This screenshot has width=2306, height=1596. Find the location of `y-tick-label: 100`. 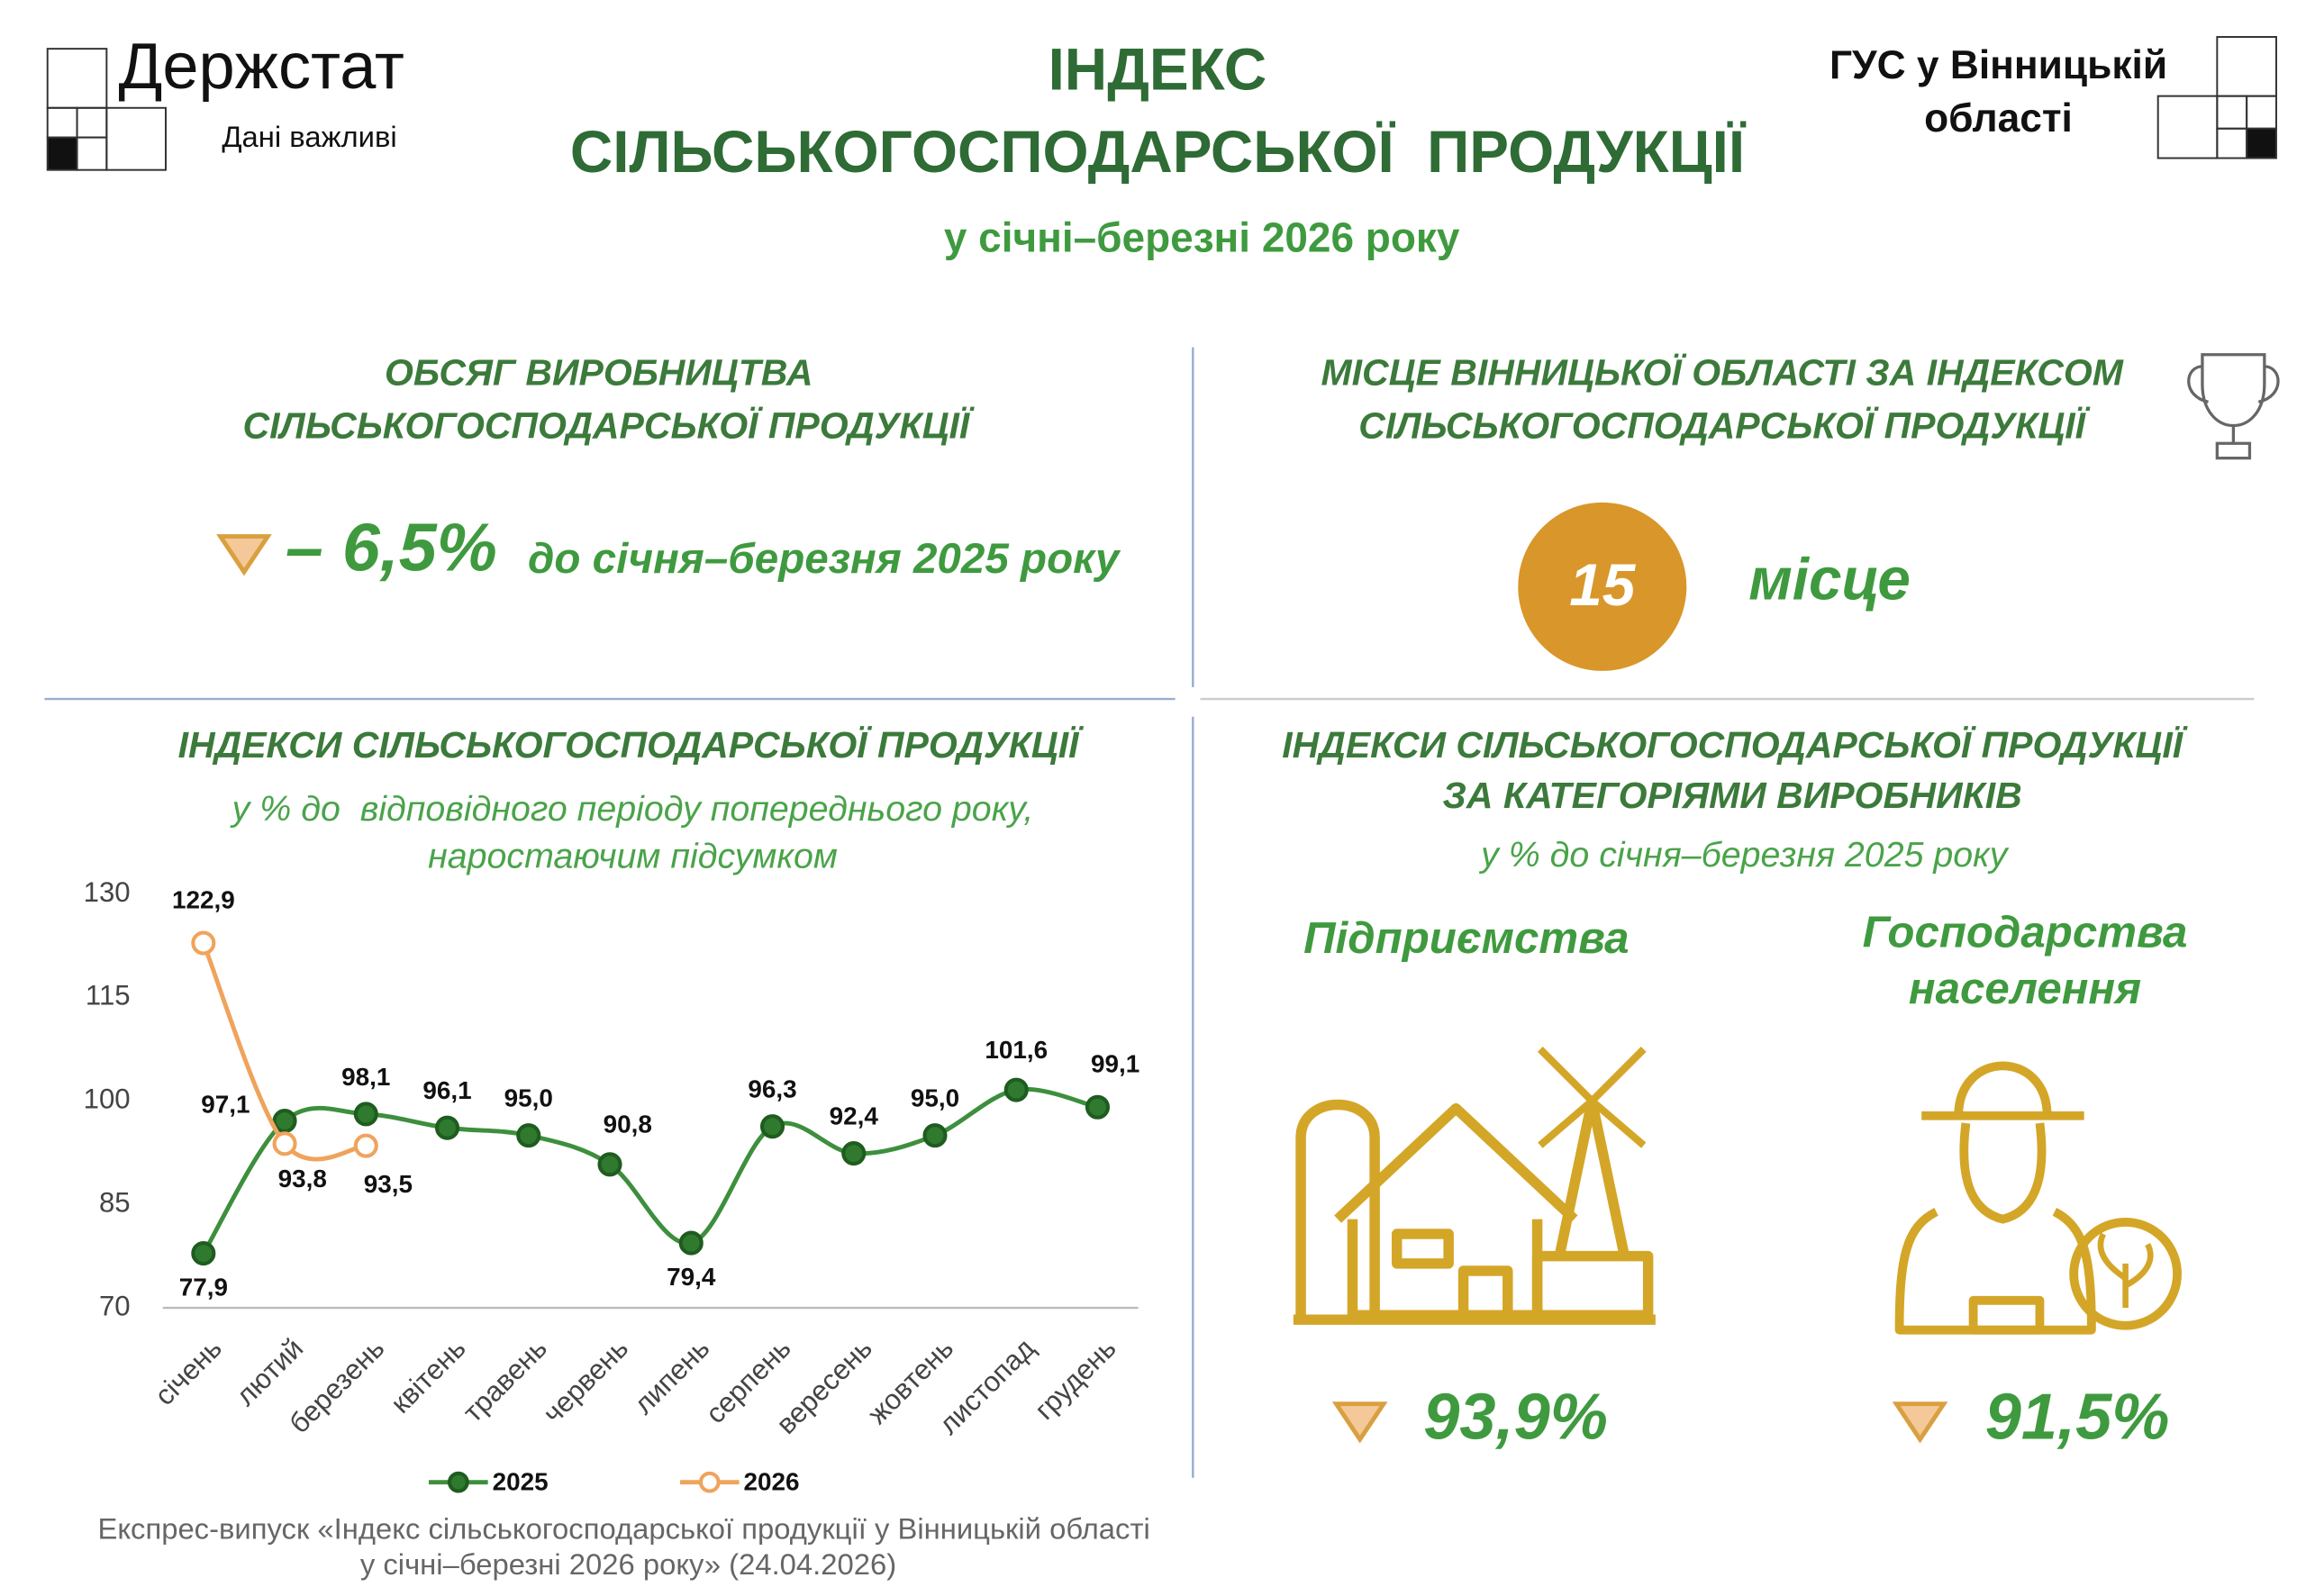

y-tick-label: 100 is located at coordinates (107, 1099).